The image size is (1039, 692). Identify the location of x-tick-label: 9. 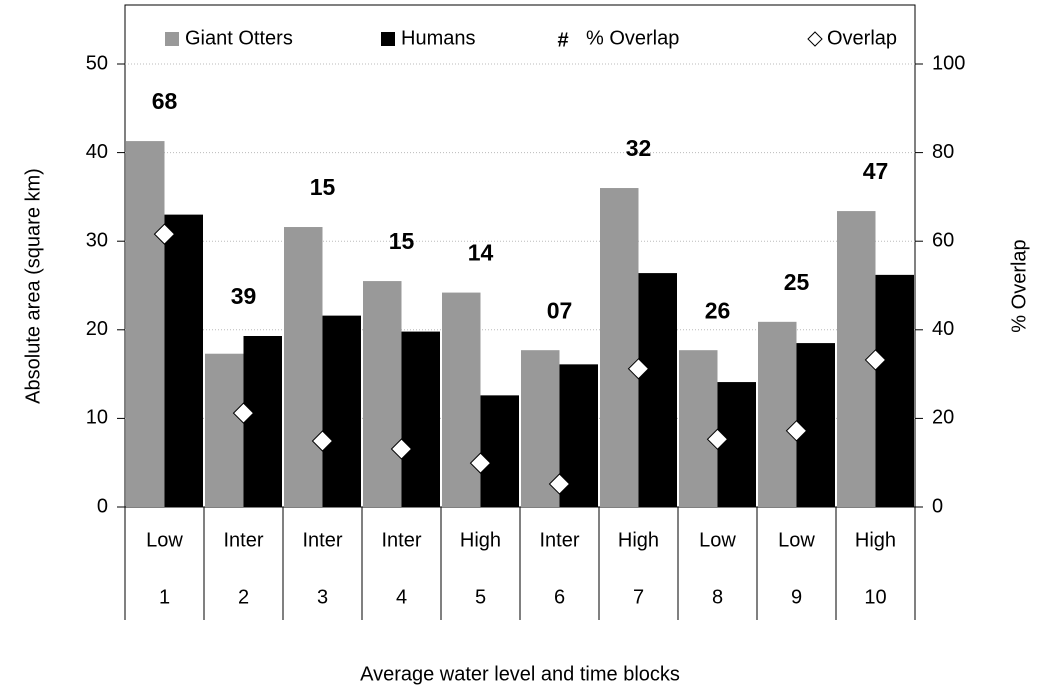
(796, 597).